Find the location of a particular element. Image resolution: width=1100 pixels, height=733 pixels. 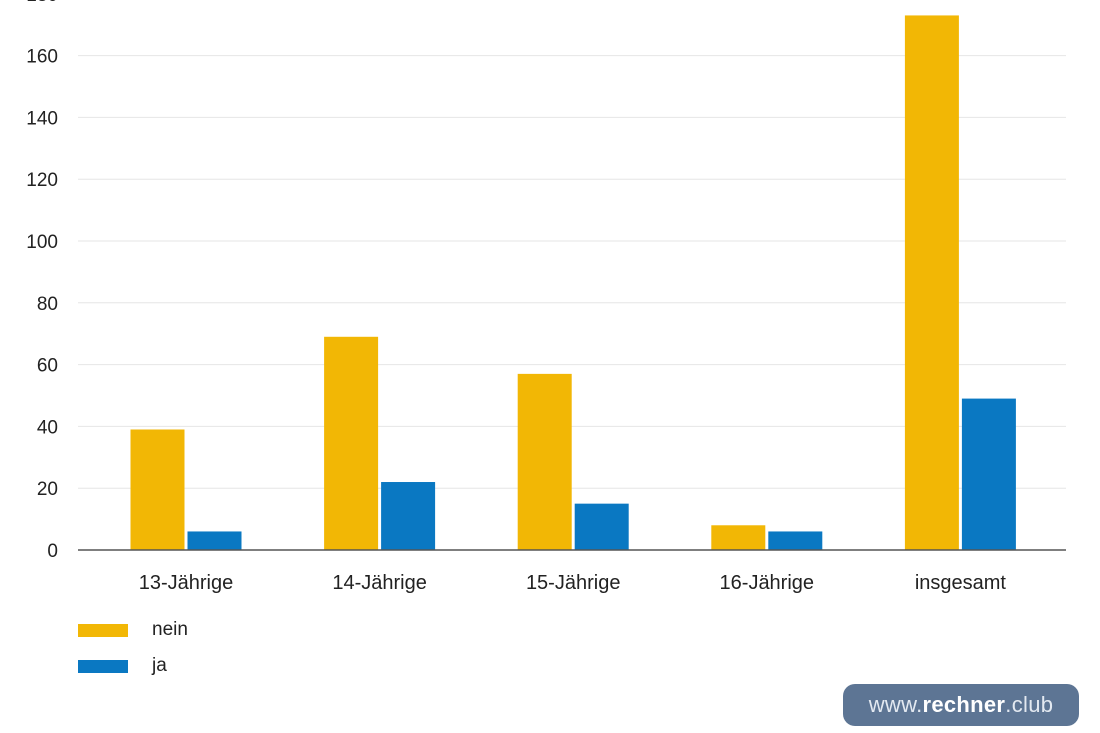

x-category-label: 14-Jährige is located at coordinates (379, 583).